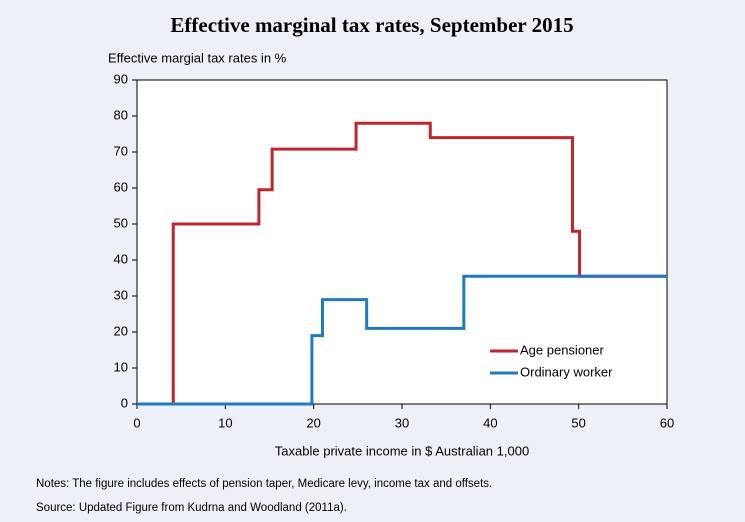 The width and height of the screenshot is (745, 522). I want to click on x-tick-label: 50, so click(578, 422).